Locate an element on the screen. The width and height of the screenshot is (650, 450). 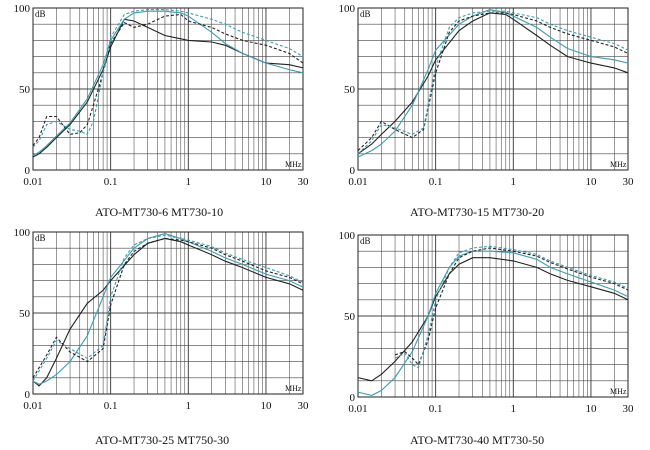
chart-caption: ATO-MT730-6 MT730-10 is located at coordinates (159, 212).